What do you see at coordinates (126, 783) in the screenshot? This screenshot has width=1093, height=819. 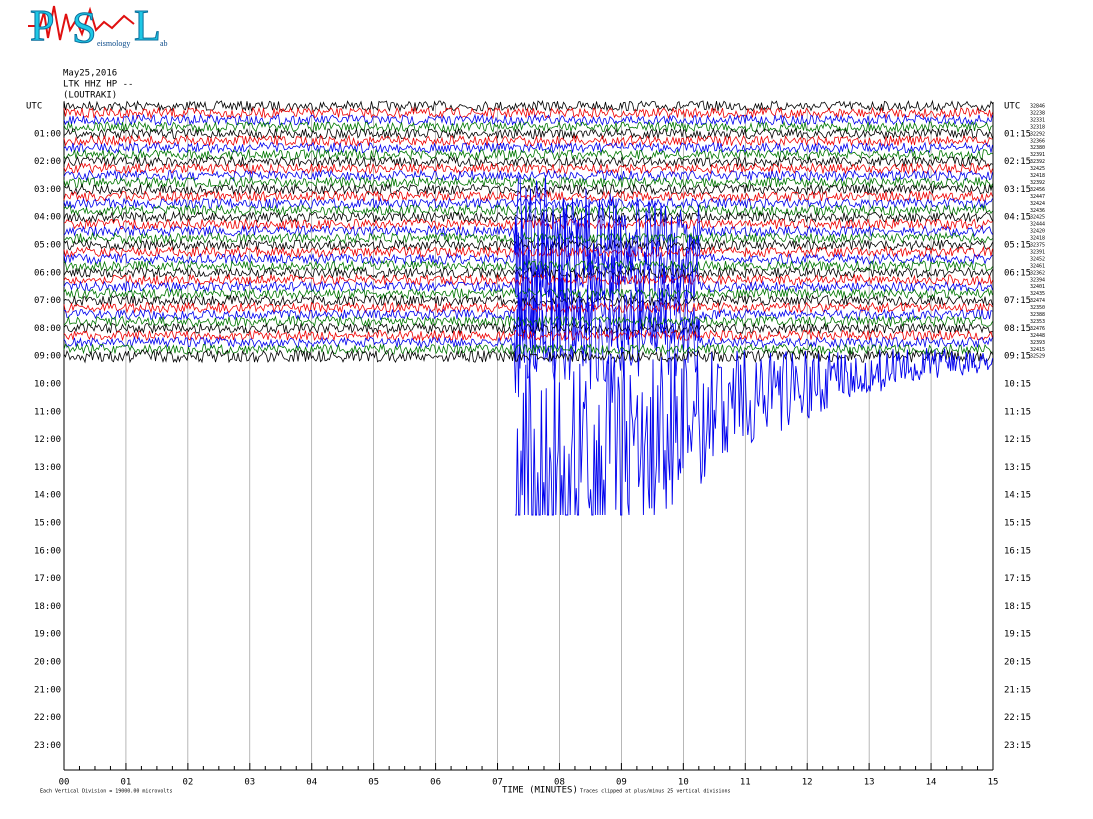 I see `x-tick-label: 01` at bounding box center [126, 783].